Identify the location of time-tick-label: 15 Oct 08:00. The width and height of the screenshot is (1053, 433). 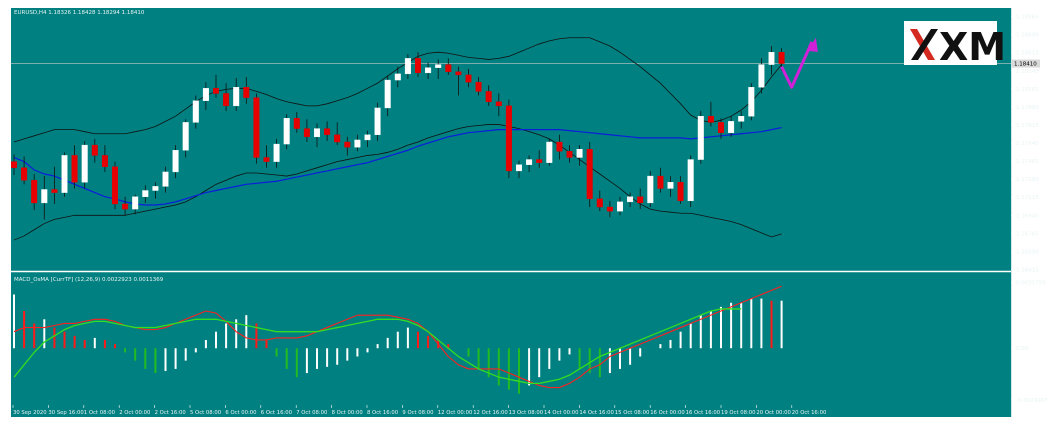
(632, 413).